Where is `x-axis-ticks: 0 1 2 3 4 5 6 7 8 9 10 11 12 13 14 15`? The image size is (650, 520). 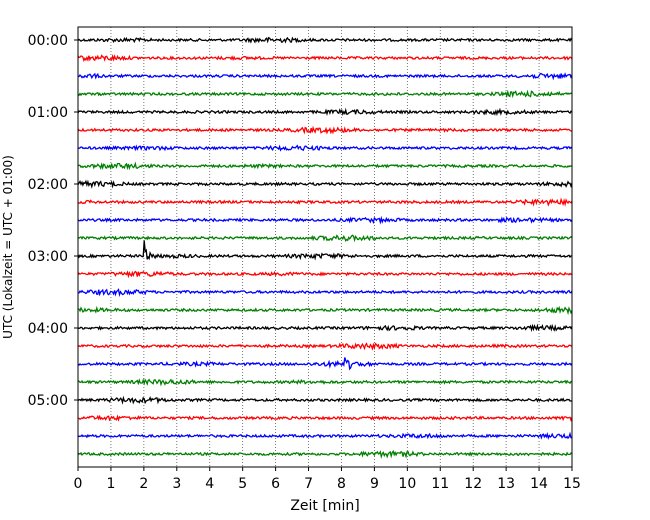 x-axis-ticks: 0 1 2 3 4 5 6 7 8 9 10 11 12 13 14 15 is located at coordinates (327, 479).